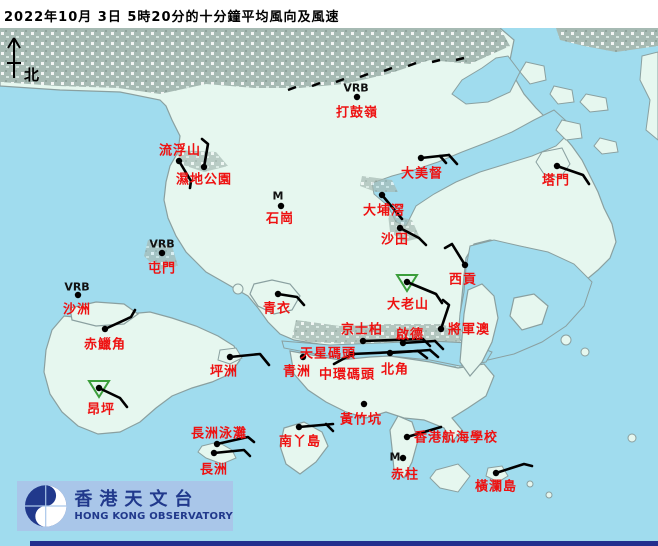 This screenshot has height=546, width=658. I want to click on wind-barb-tatescairn, so click(424, 292).